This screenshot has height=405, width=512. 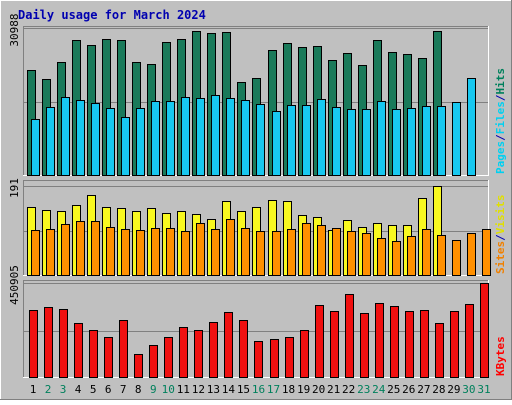 What do you see at coordinates (333, 389) in the screenshot?
I see `day-label: 21` at bounding box center [333, 389].